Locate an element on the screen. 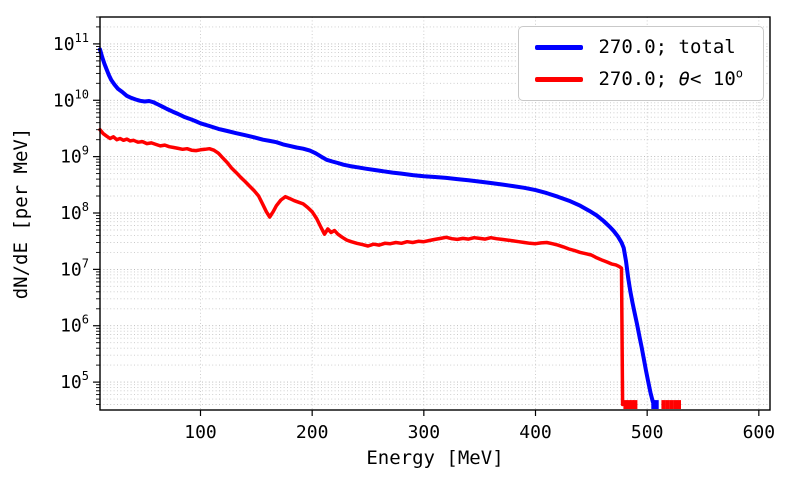  y-tick-label: 10¹⁰ is located at coordinates (71, 99).